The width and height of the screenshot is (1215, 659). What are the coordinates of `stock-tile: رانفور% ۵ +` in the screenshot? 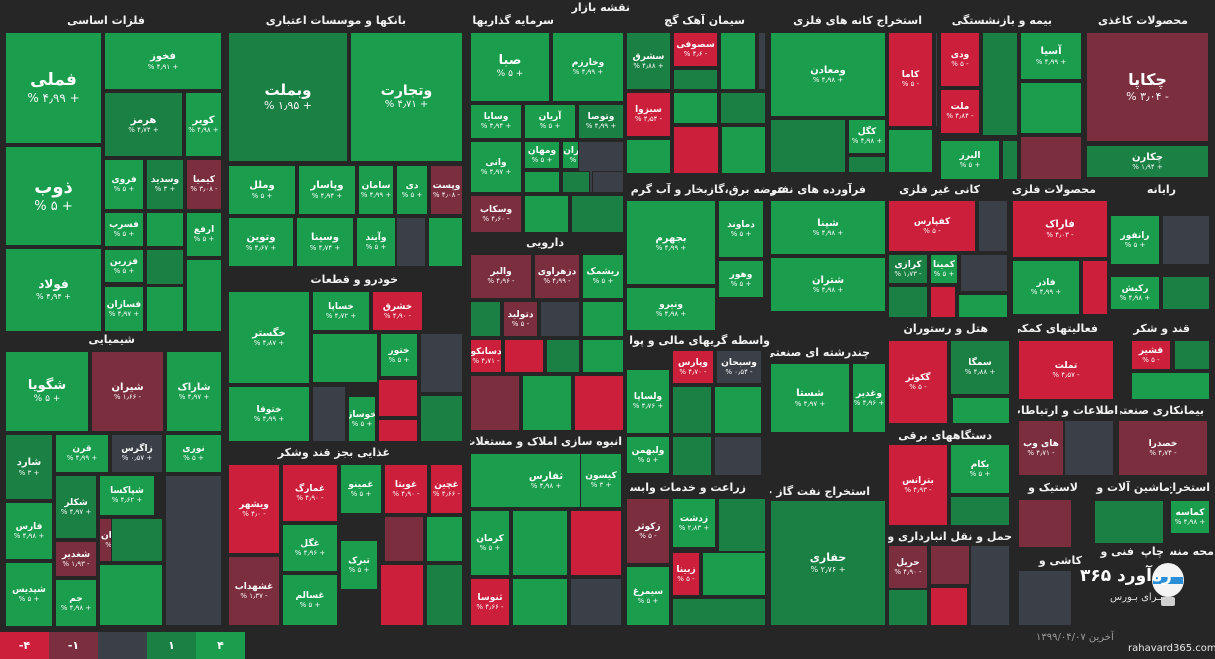 It's located at (1135, 240).